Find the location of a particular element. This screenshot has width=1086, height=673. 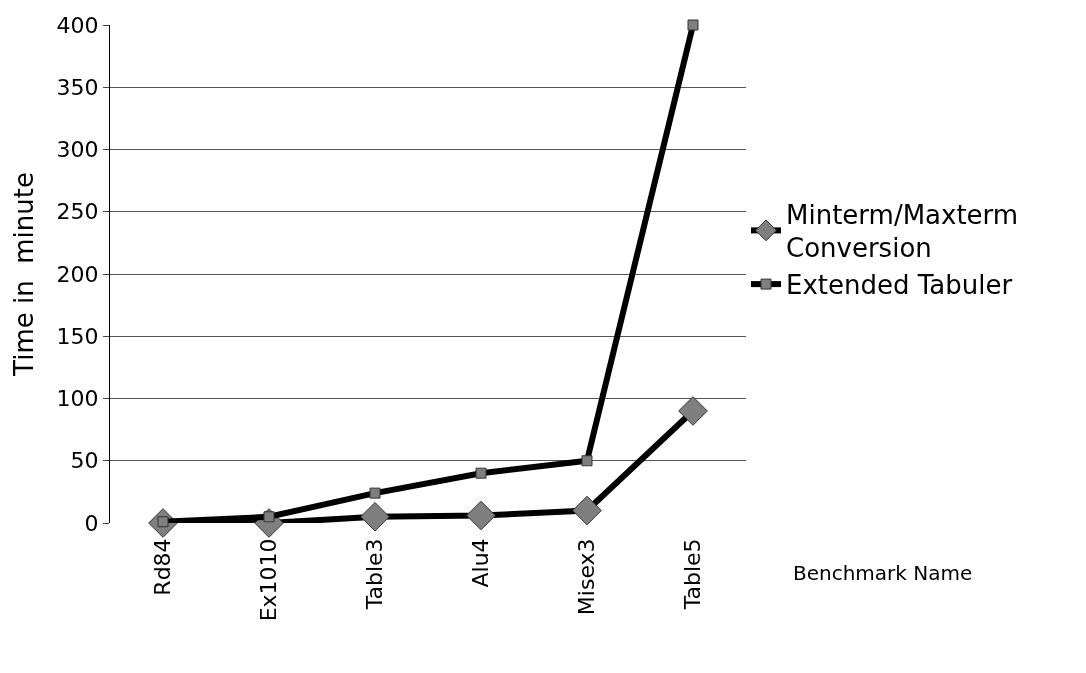

y-tick-label: 150 is located at coordinates (77, 336).